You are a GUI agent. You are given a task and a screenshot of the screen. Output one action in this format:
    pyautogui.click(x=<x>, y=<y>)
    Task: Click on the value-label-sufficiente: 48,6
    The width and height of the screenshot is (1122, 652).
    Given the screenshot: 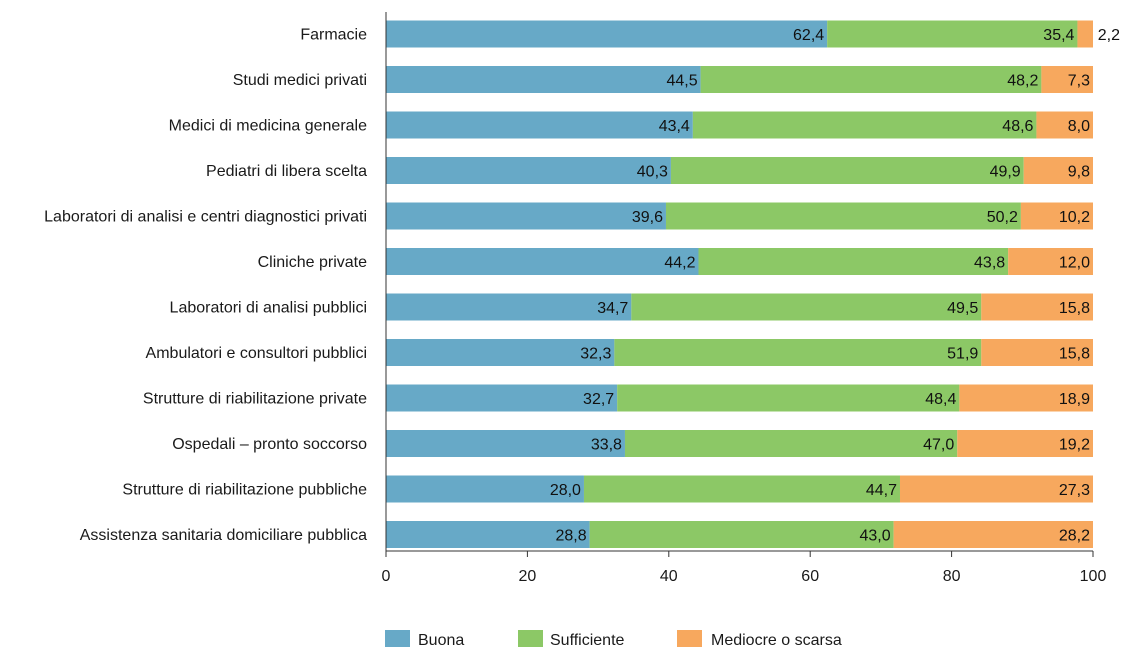 What is the action you would take?
    pyautogui.click(x=1017, y=126)
    